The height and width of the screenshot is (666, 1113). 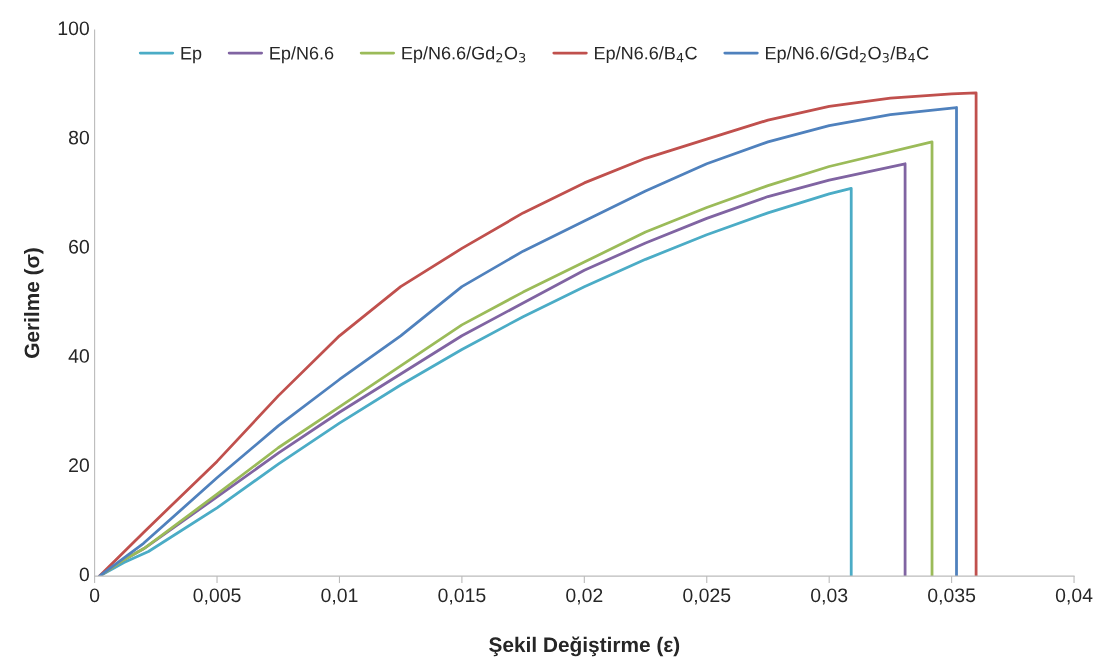 What do you see at coordinates (1074, 596) in the screenshot?
I see `x-tick-label: 0,04` at bounding box center [1074, 596].